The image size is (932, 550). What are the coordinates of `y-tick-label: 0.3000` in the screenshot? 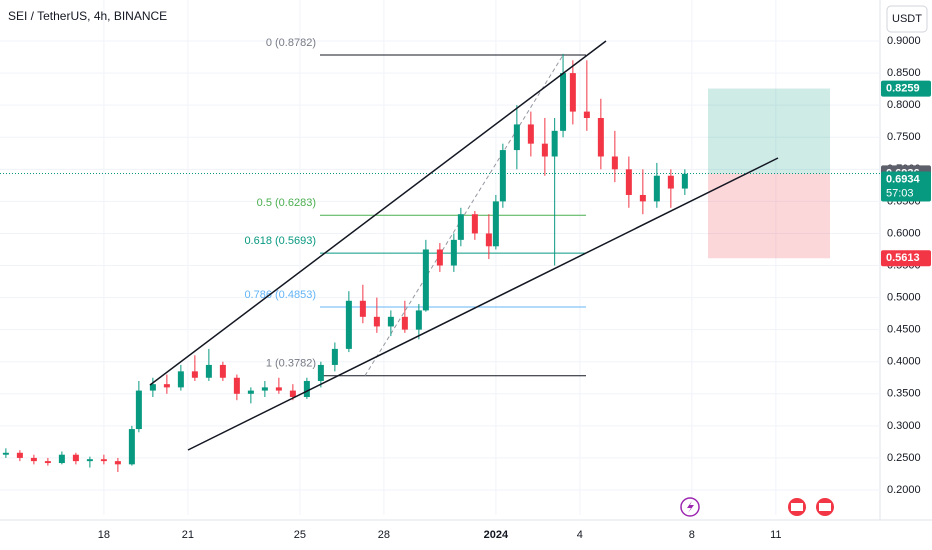 It's located at (904, 426).